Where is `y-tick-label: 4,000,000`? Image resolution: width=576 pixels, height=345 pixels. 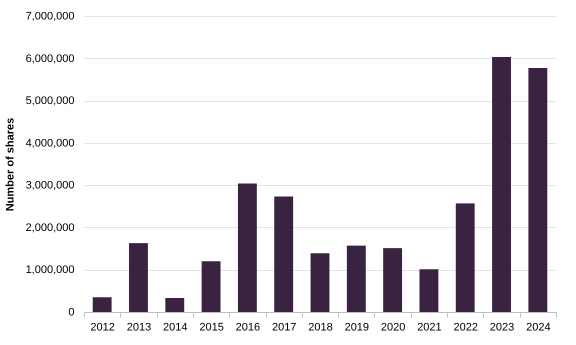 y-tick-label: 4,000,000 is located at coordinates (50, 143).